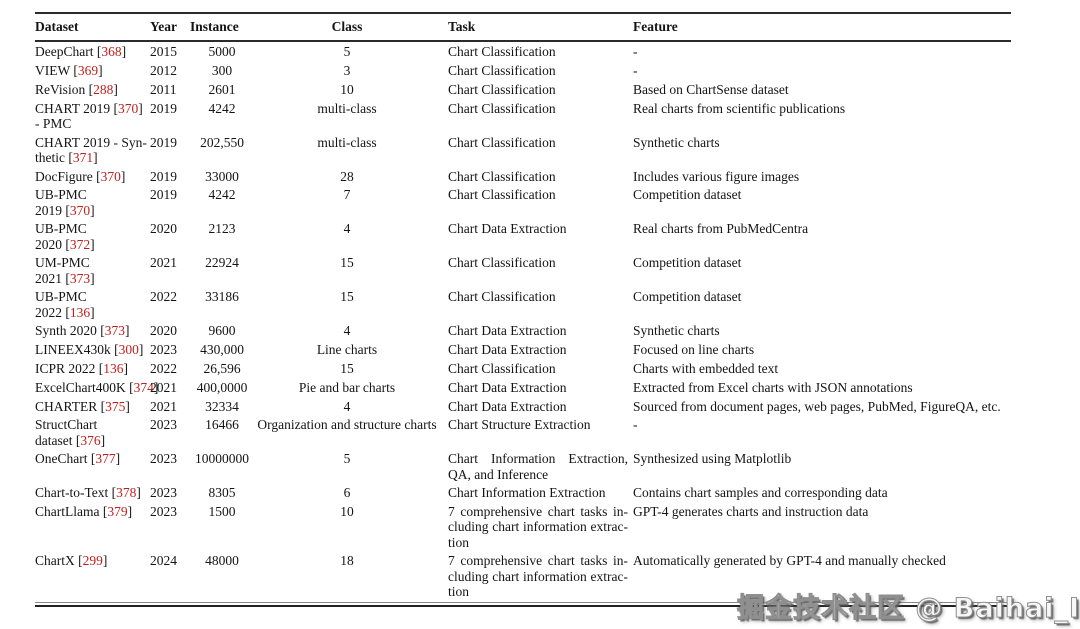 This screenshot has height=629, width=1080. What do you see at coordinates (128, 350) in the screenshot?
I see `citation-reference: 300` at bounding box center [128, 350].